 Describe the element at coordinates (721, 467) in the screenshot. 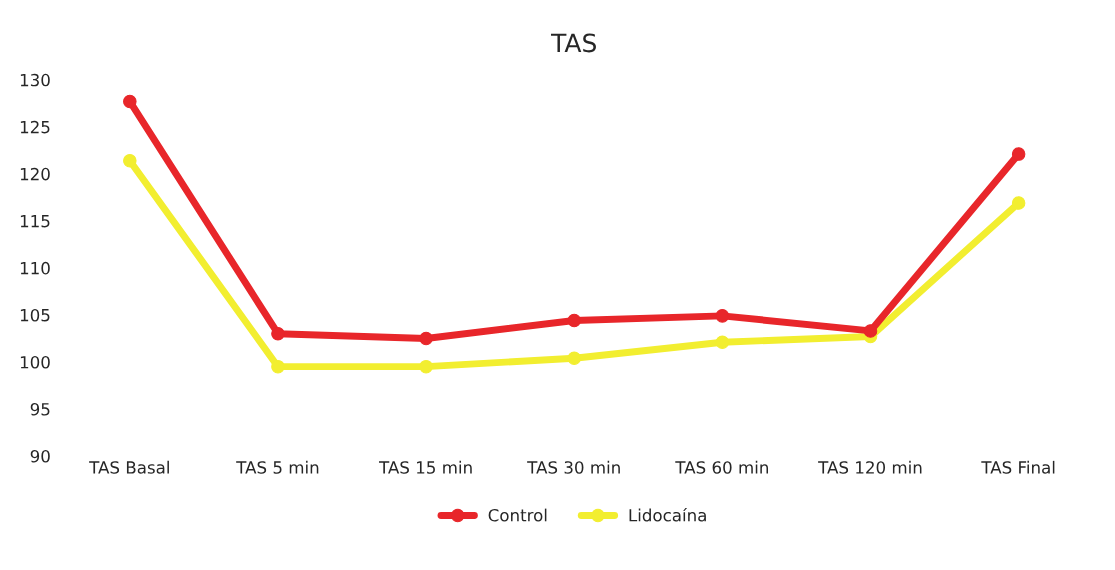

I see `x-tick-label: TAS 60 min` at that location.